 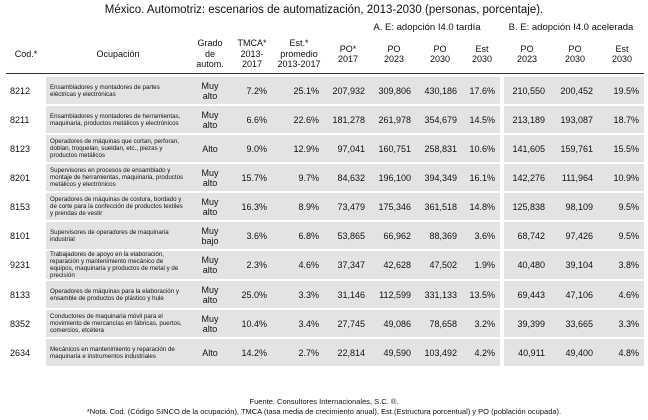 What do you see at coordinates (347, 119) in the screenshot?
I see `cell-po2017: 181,278` at bounding box center [347, 119].